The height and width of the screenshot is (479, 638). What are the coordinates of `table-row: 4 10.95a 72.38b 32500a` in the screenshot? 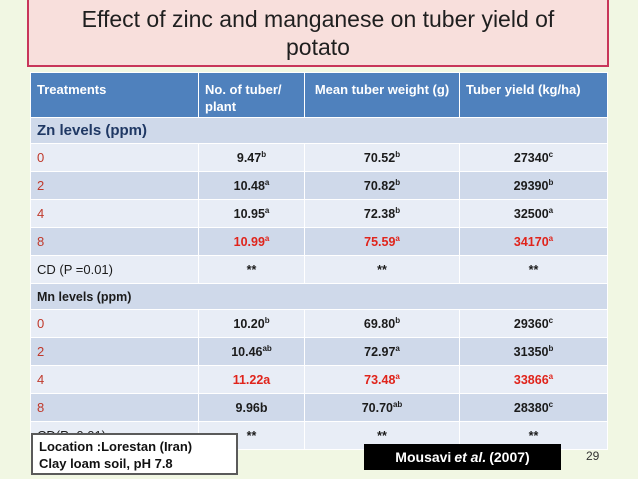 It's located at (319, 213).